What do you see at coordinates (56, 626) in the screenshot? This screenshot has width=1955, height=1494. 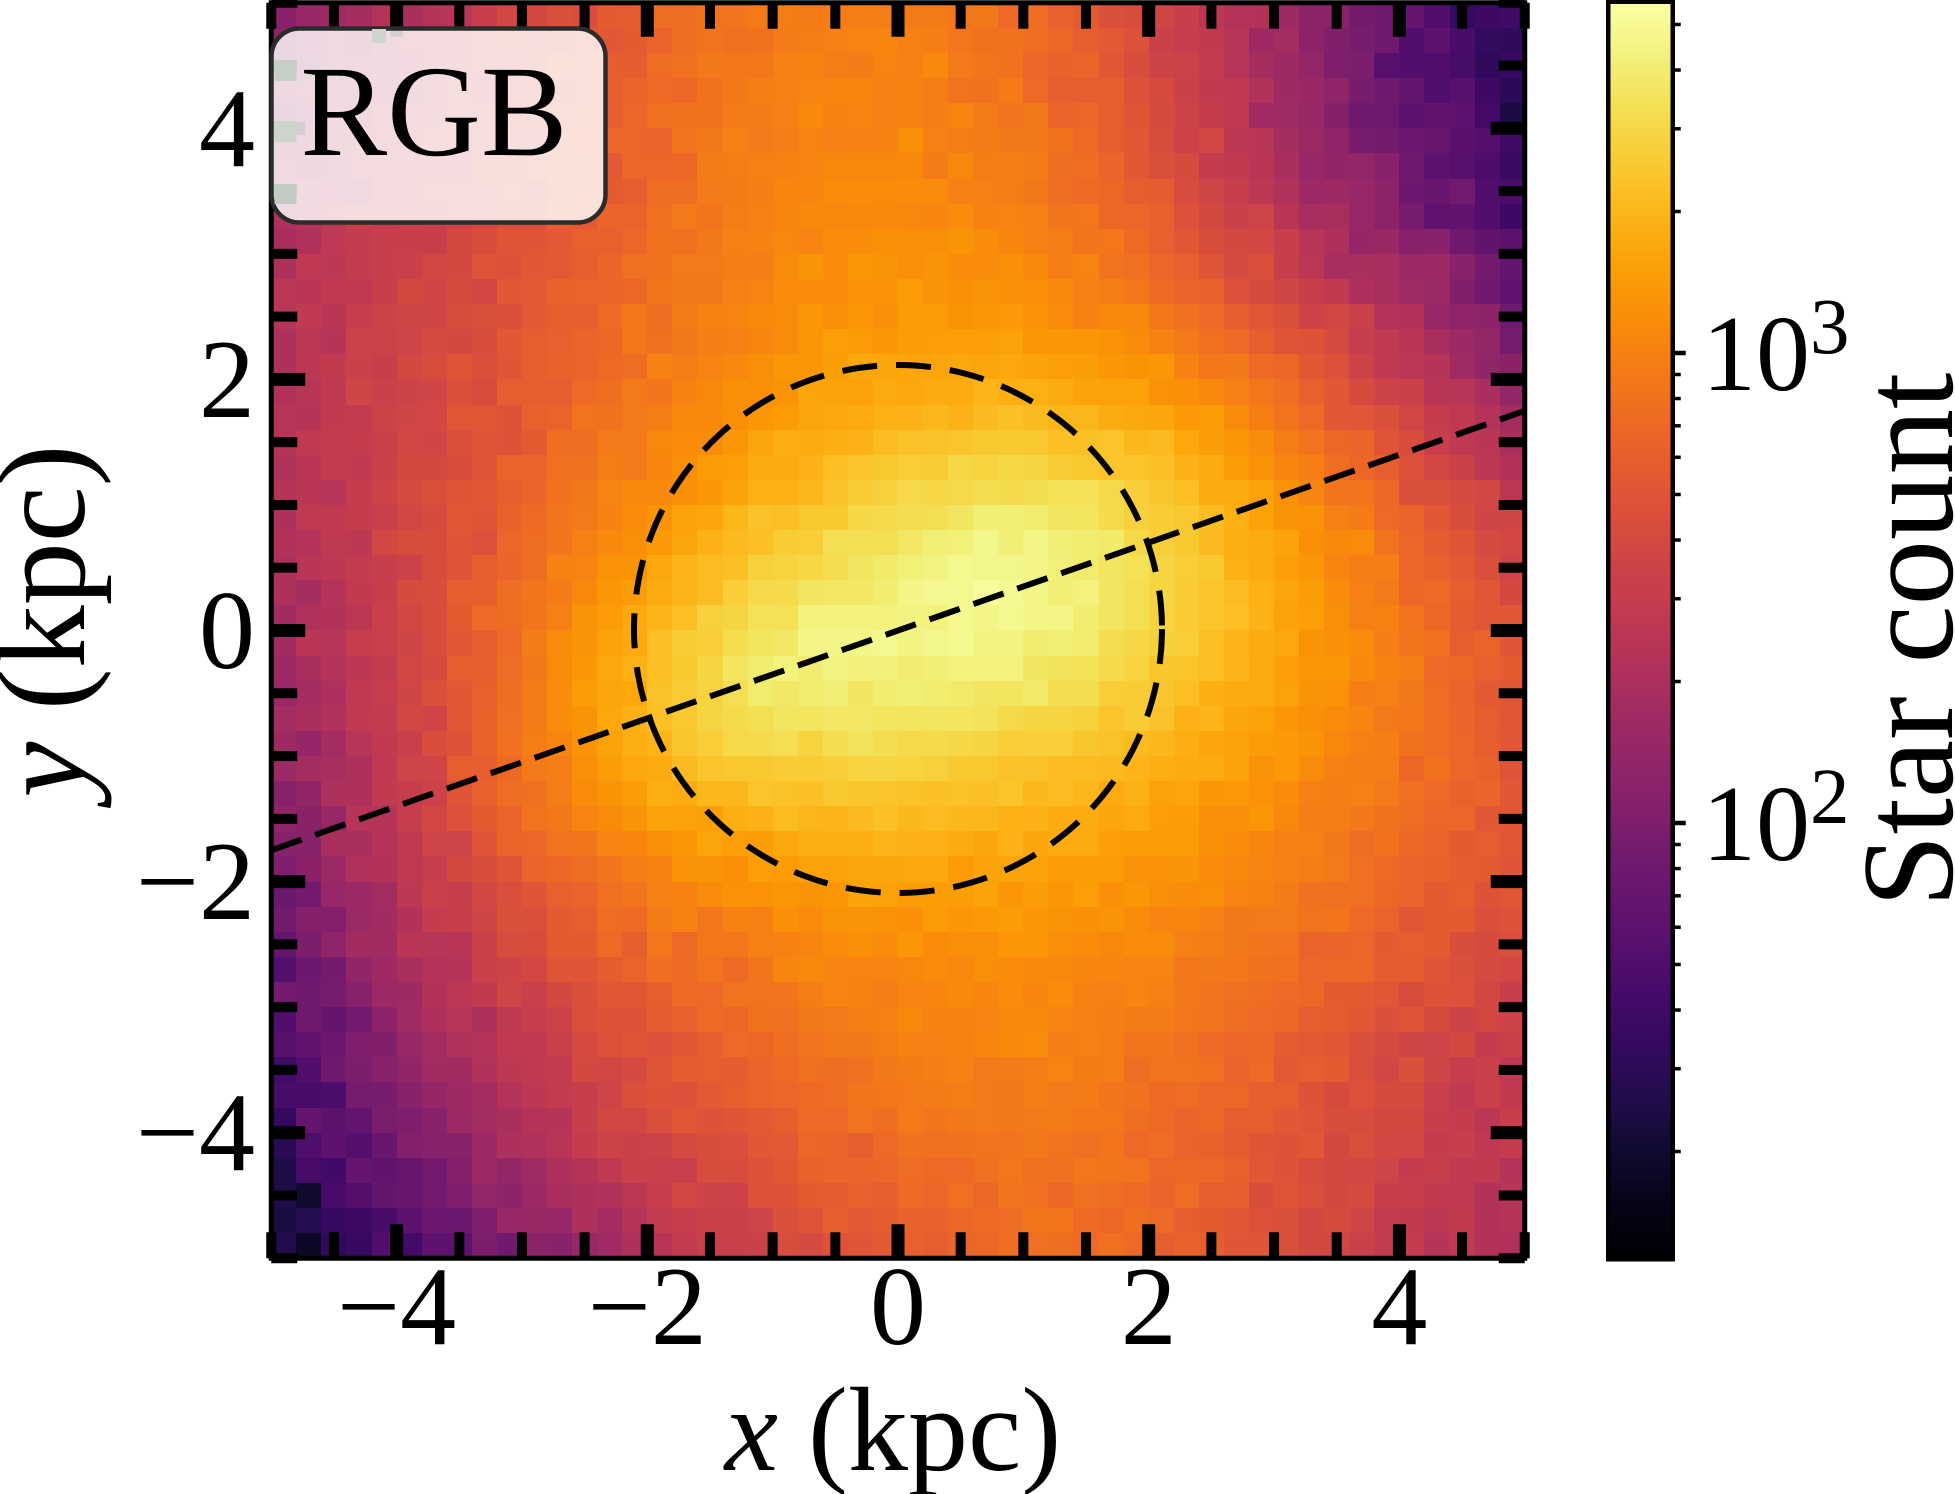 I see `svg-text: y (kpc)` at bounding box center [56, 626].